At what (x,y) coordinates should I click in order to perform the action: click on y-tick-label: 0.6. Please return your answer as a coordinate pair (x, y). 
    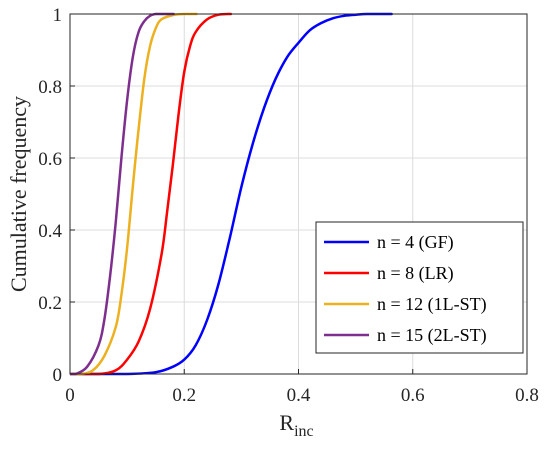
    Looking at the image, I should click on (50, 159).